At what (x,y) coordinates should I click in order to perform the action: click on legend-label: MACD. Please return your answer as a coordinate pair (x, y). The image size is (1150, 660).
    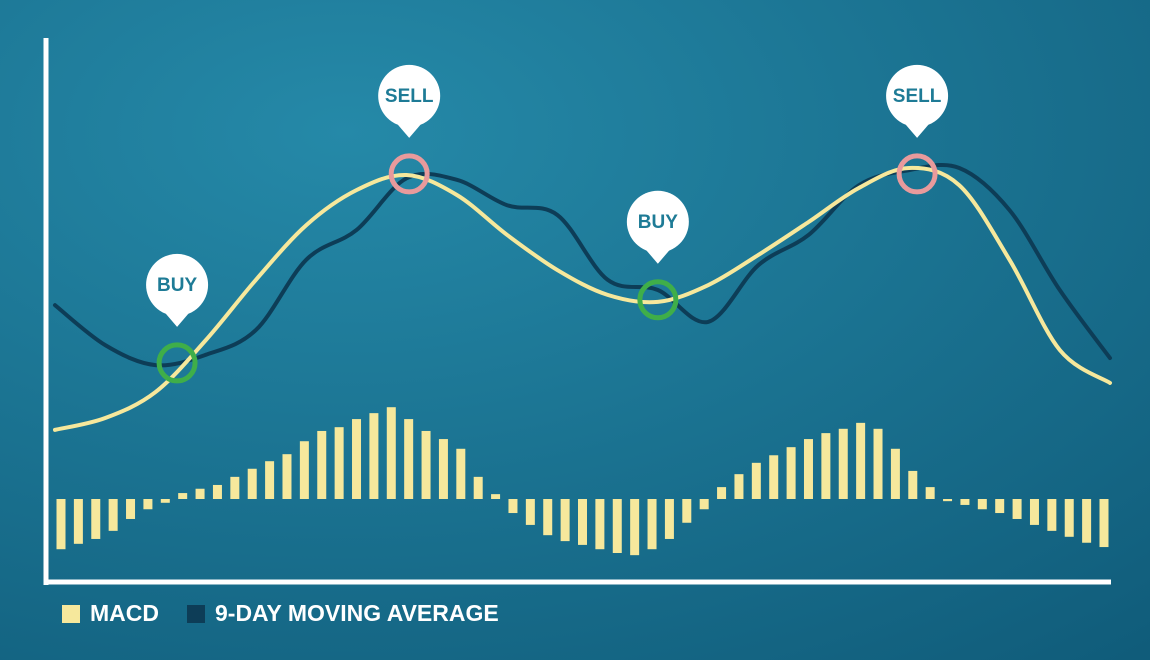
    Looking at the image, I should click on (124, 613).